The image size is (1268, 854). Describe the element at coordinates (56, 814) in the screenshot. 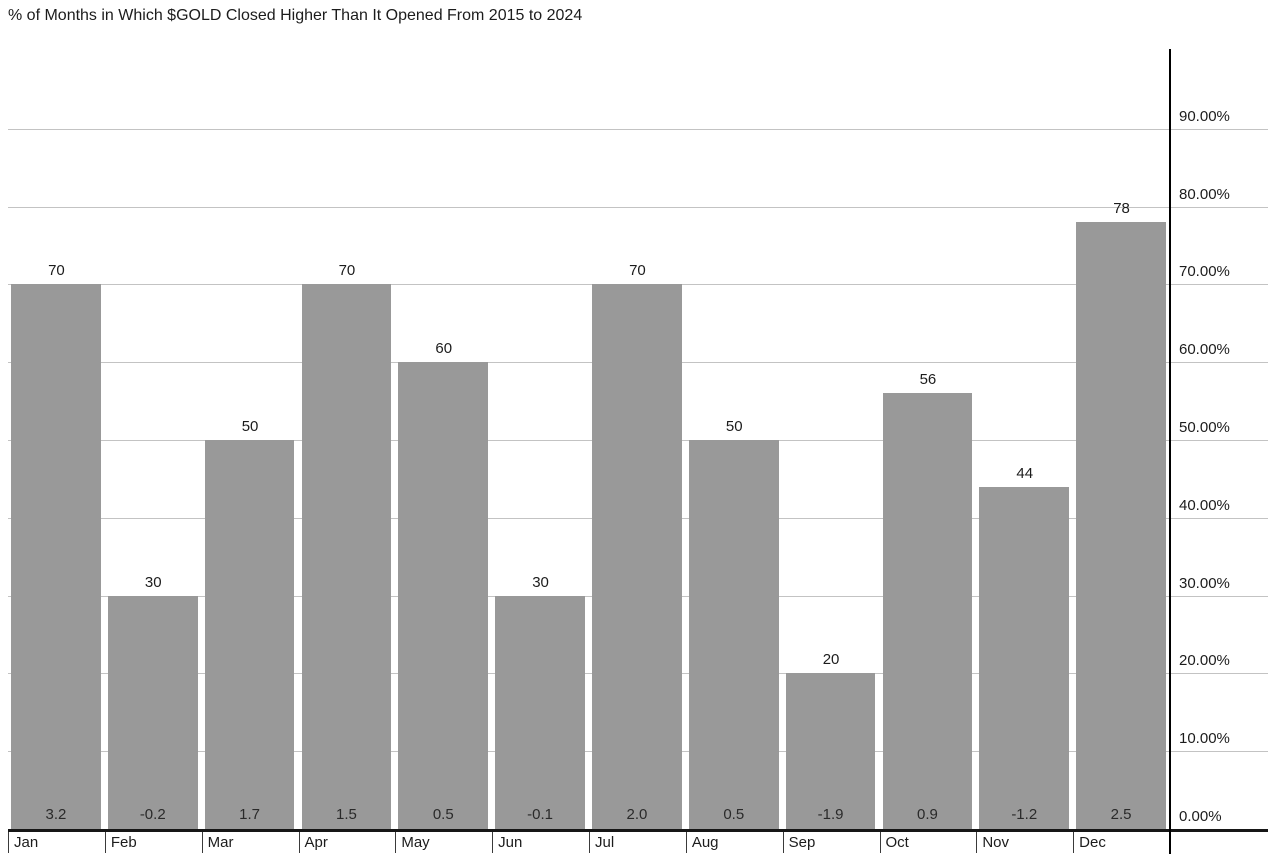

I see `bar-footer-value: 3.2` at that location.